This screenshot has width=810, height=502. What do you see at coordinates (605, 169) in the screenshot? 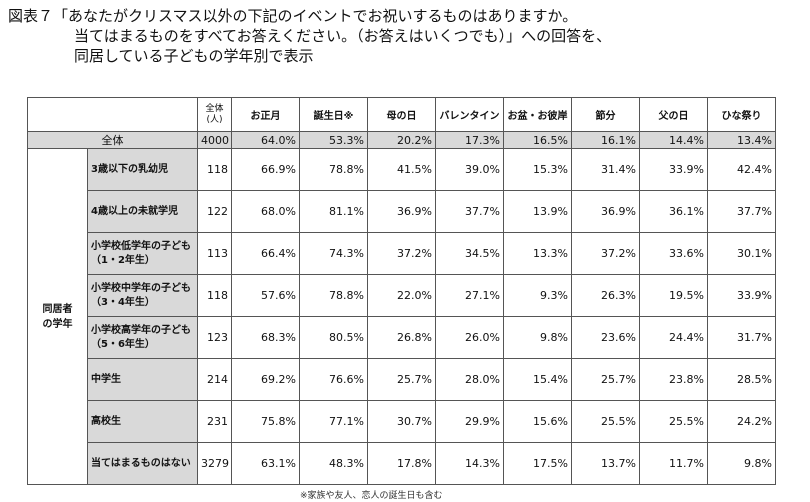
I see `cell-value: 31.4%` at bounding box center [605, 169].